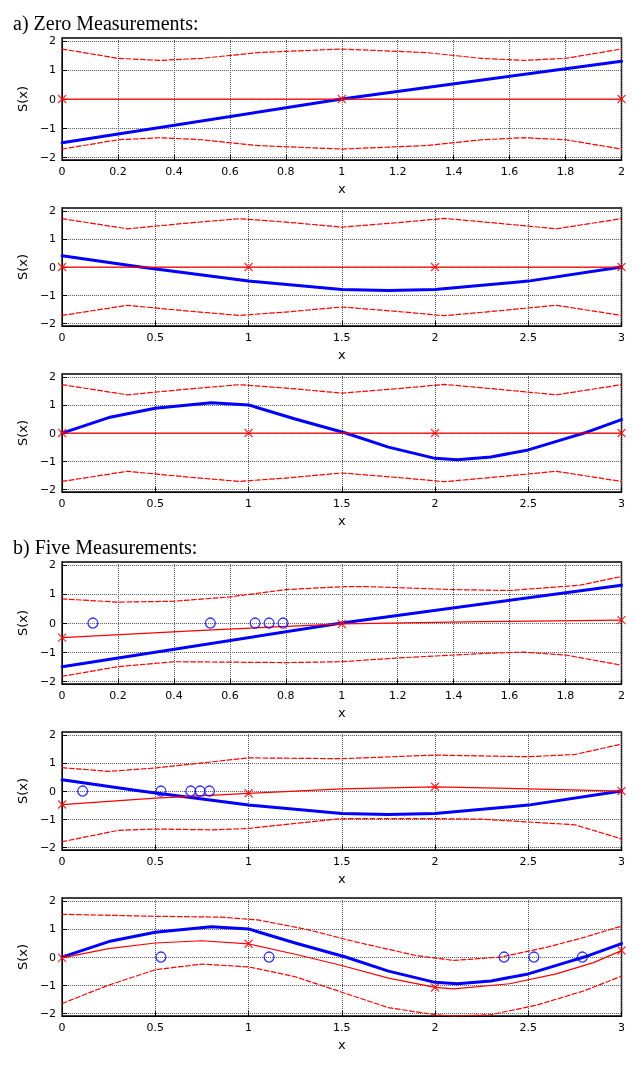  I want to click on x-tick-label: 0.4, so click(174, 696).